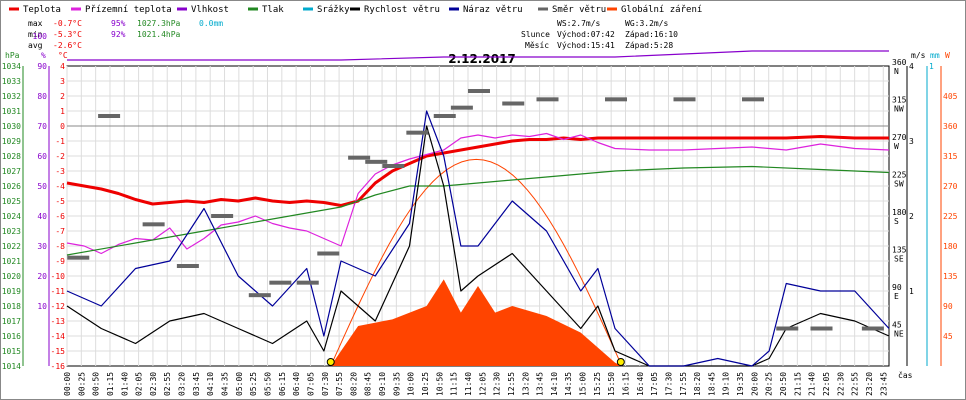 This screenshot has width=966, height=400. What do you see at coordinates (482, 384) in the screenshot?
I see `x-tick-label: 12:05` at bounding box center [482, 384].